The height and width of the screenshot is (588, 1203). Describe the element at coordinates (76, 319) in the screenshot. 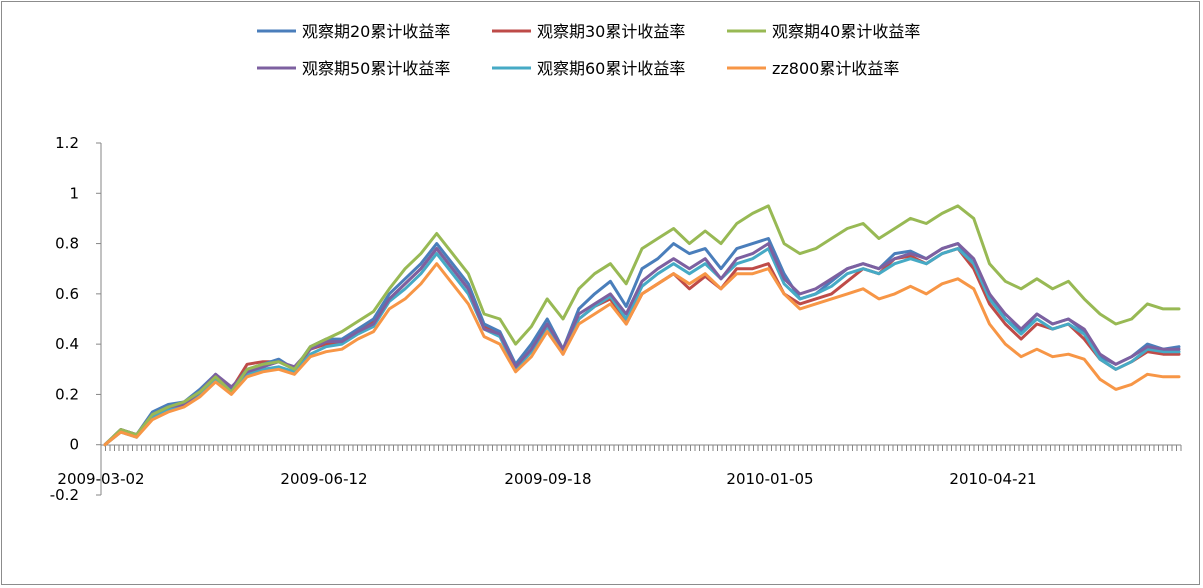

I see `y-axis: -0.2 0 0.2 0.4 0.6 0.8 1 1.2` at that location.